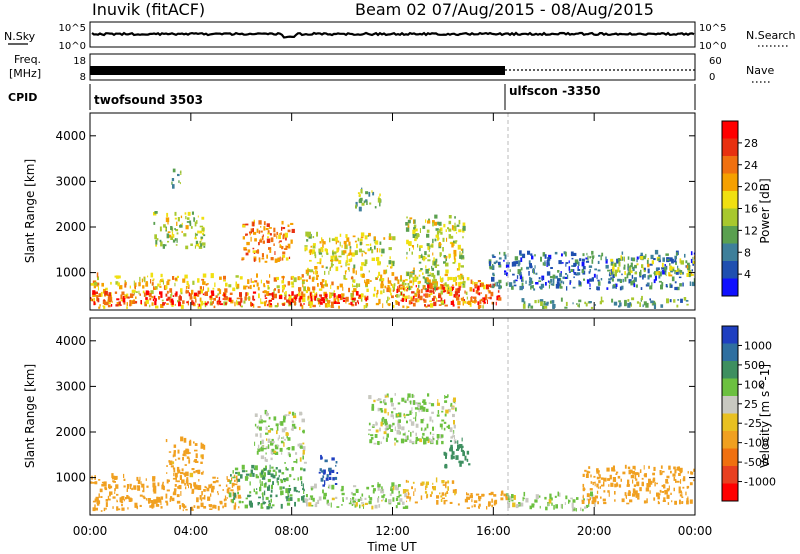  Describe the element at coordinates (751, 165) in the screenshot. I see `power-colorbar-tick-label: 24` at that location.